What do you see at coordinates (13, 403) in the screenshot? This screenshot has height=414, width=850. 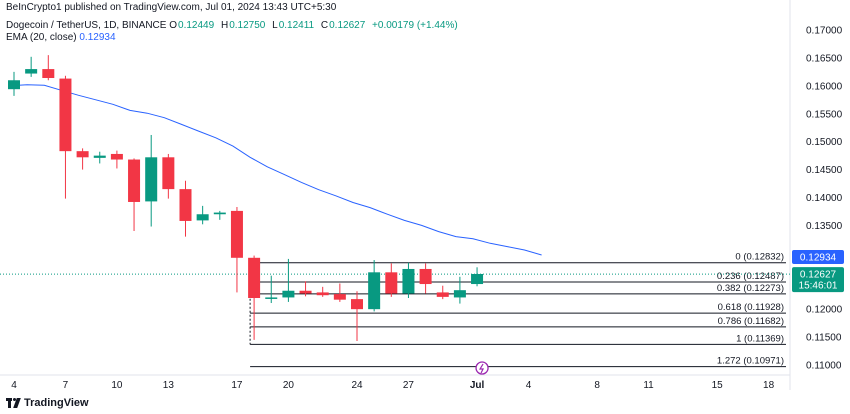 I see `tradingview-icon` at bounding box center [13, 403].